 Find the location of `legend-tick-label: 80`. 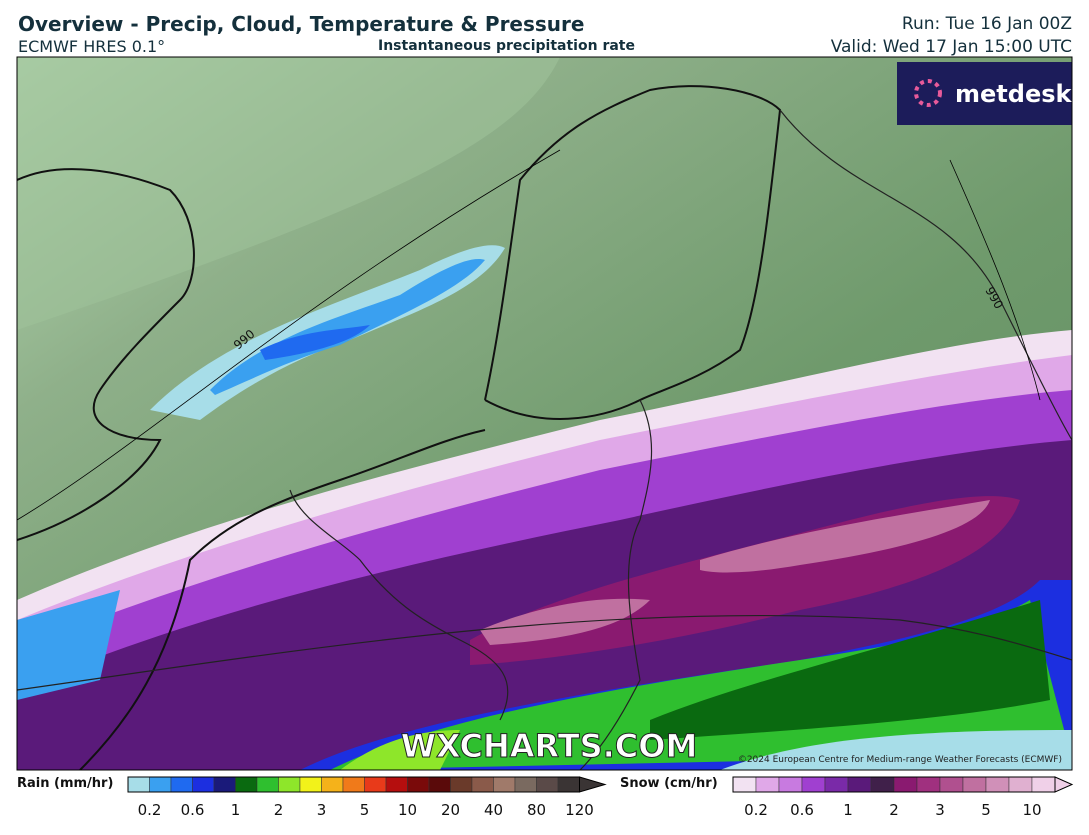

legend-tick-label: 80 is located at coordinates (536, 810).